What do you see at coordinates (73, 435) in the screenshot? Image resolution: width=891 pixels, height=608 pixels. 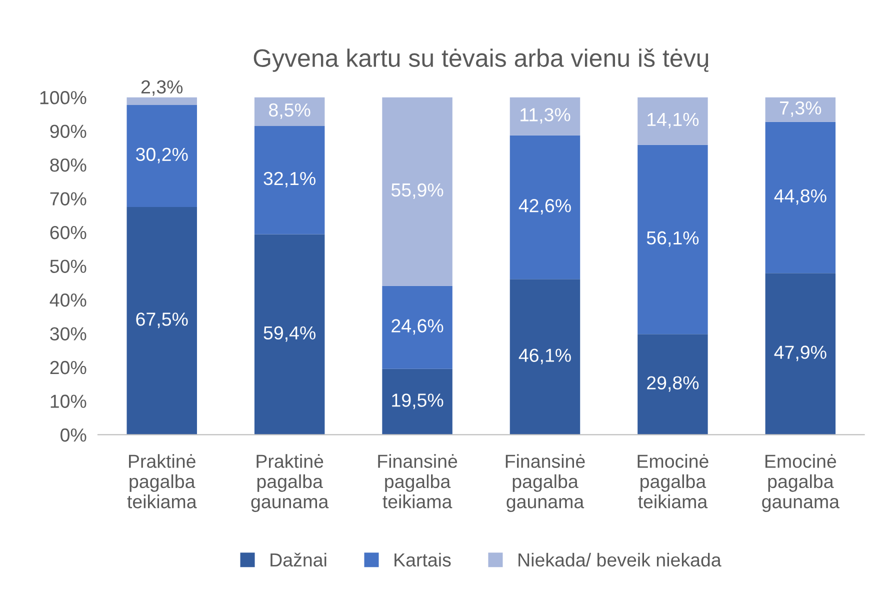 I see `y-tick-label: 0%` at bounding box center [73, 435].